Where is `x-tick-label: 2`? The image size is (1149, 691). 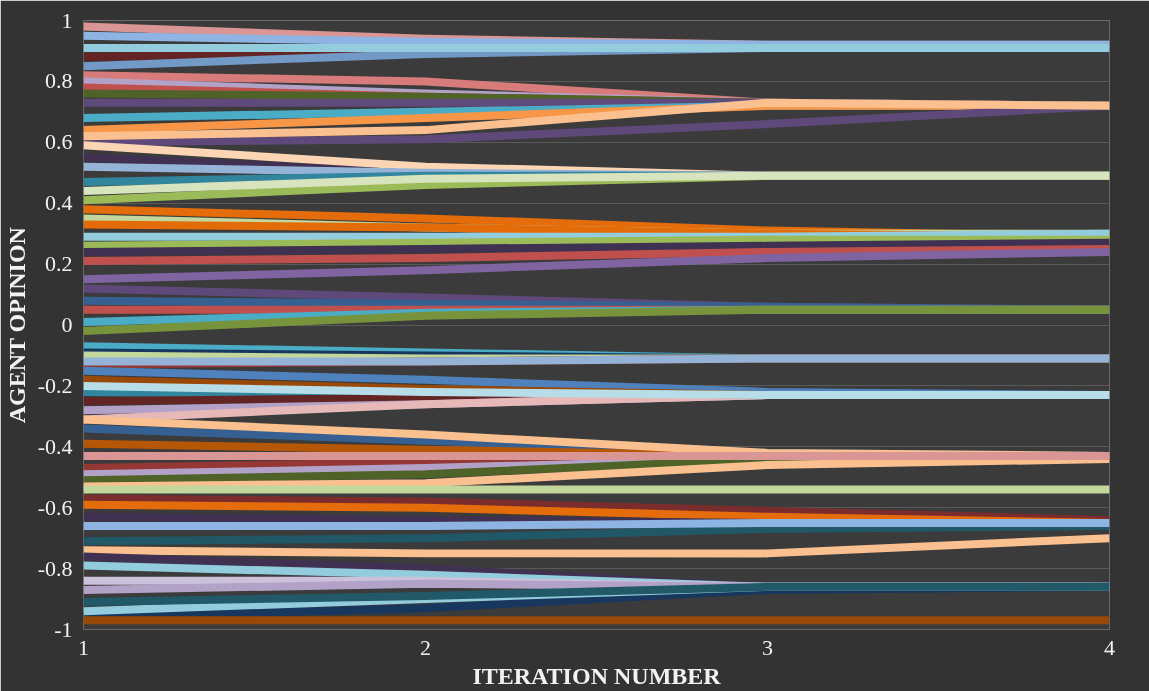 x-tick-label: 2 is located at coordinates (425, 647).